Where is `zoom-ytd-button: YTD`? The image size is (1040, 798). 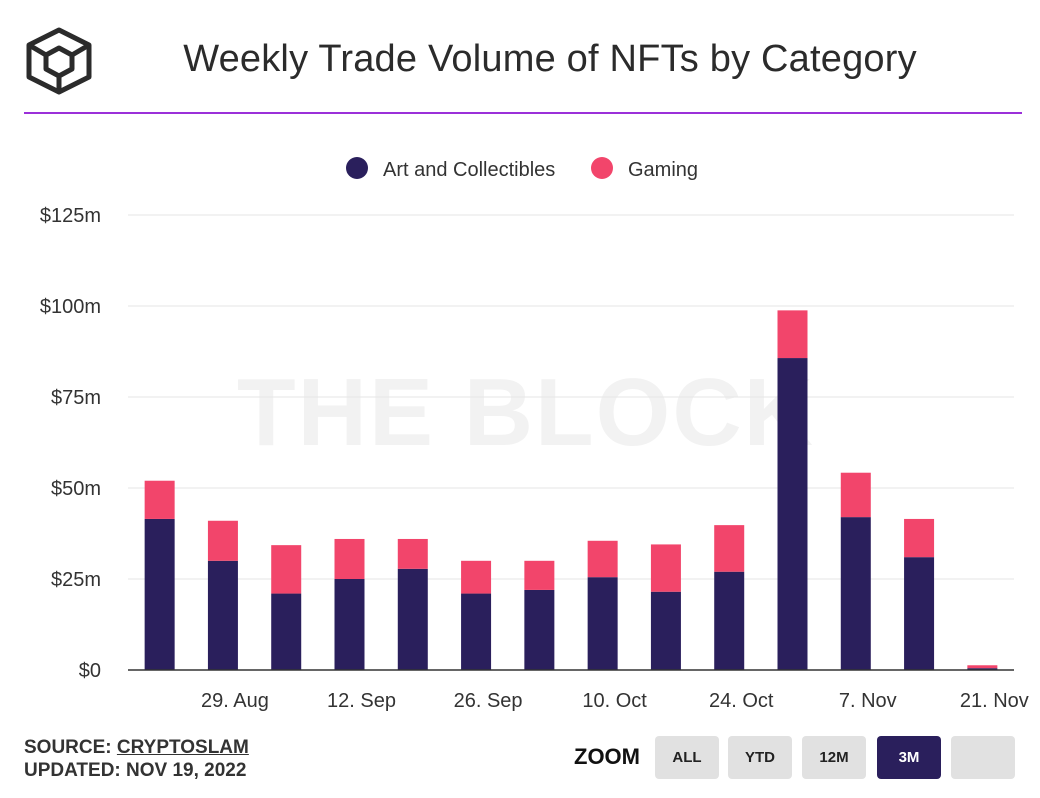
zoom-ytd-button: YTD is located at coordinates (760, 757).